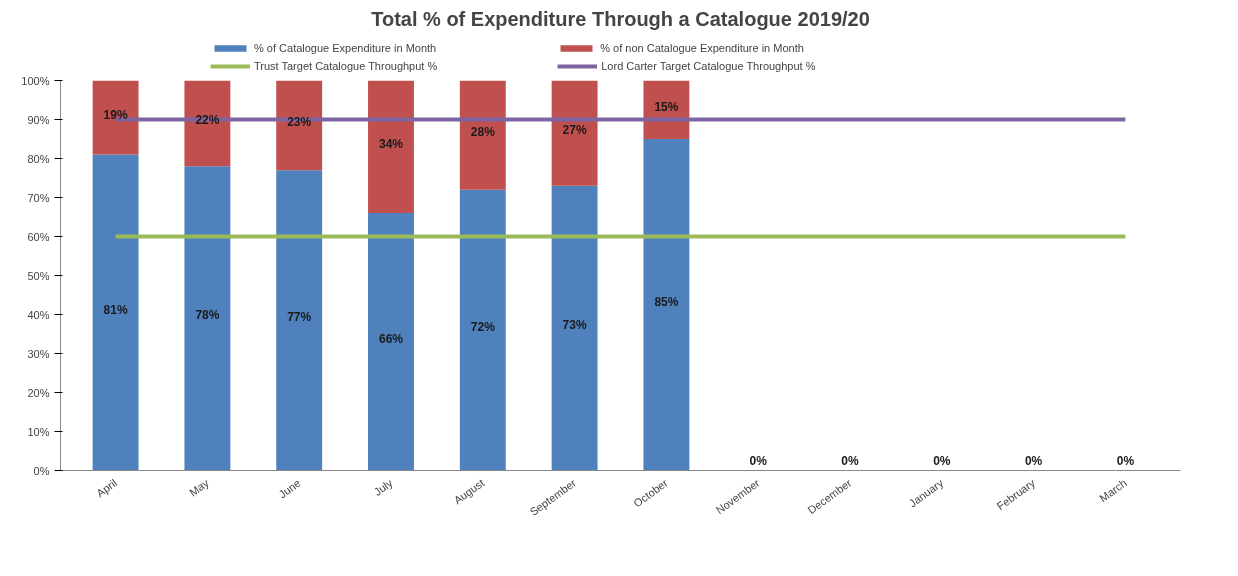 This screenshot has width=1238, height=576. What do you see at coordinates (620, 18) in the screenshot?
I see `chart-title: Total % of Expenditure Through a Catalogue 2019/20` at bounding box center [620, 18].